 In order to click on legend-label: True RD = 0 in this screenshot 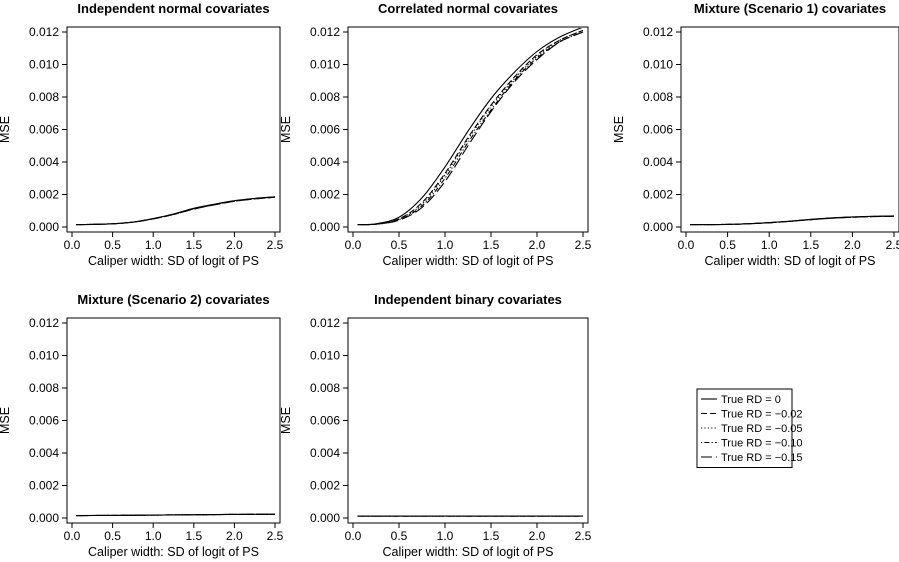, I will do `click(751, 400)`.